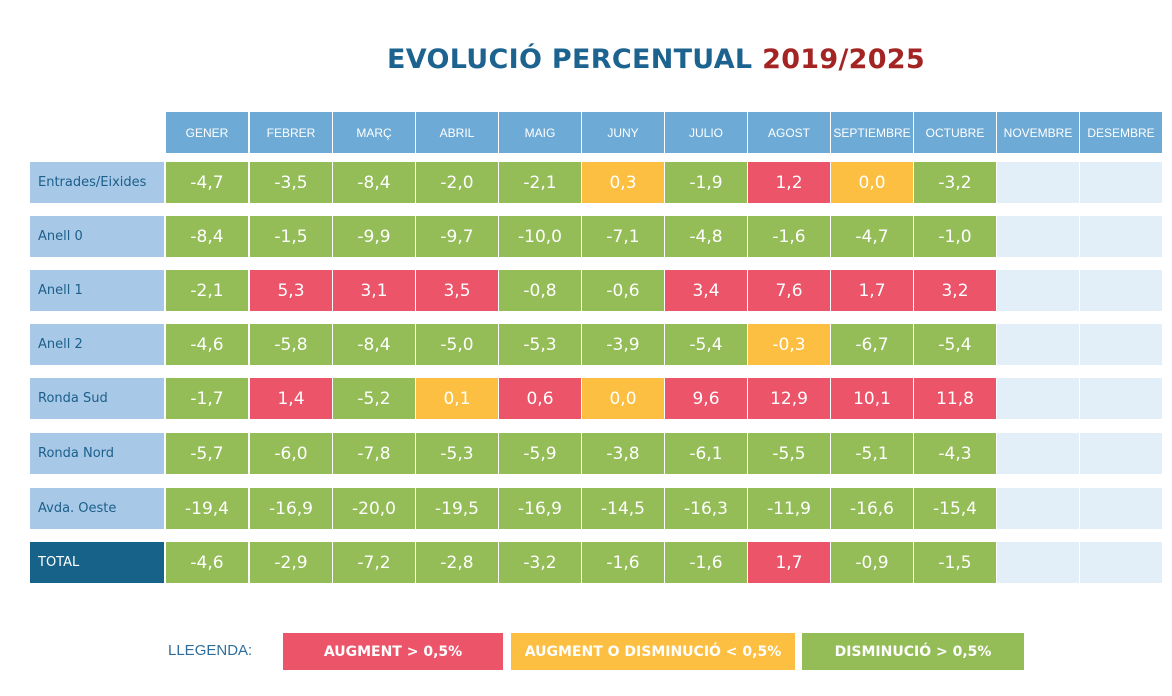  What do you see at coordinates (706, 508) in the screenshot?
I see `value-cell: -16,3` at bounding box center [706, 508].